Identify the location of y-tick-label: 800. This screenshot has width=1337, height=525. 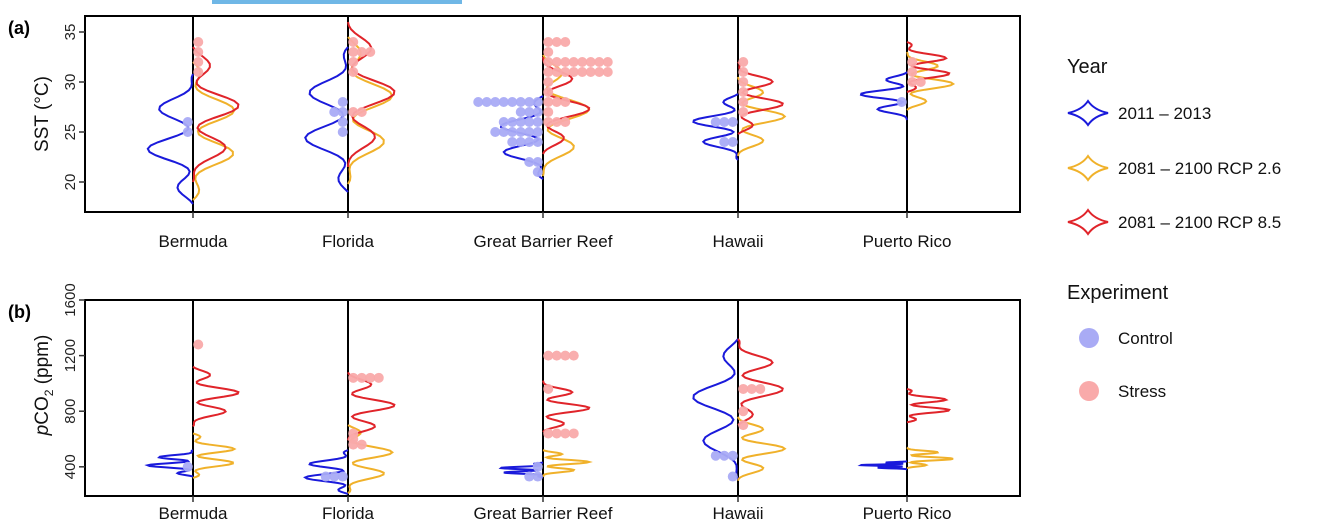
(70, 411).